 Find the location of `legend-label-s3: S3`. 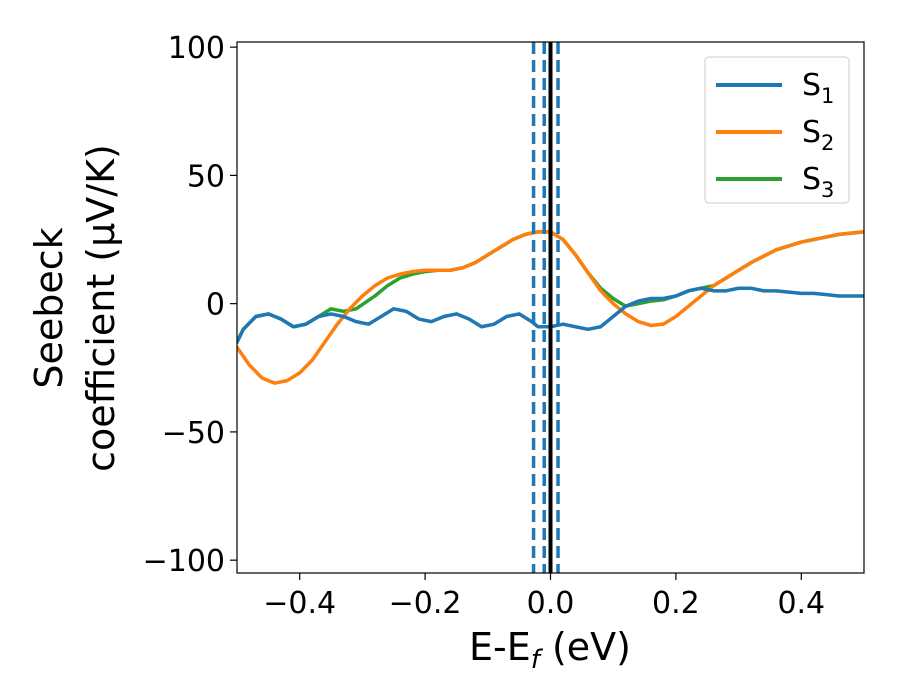

legend-label-s3: S3 is located at coordinates (818, 182).